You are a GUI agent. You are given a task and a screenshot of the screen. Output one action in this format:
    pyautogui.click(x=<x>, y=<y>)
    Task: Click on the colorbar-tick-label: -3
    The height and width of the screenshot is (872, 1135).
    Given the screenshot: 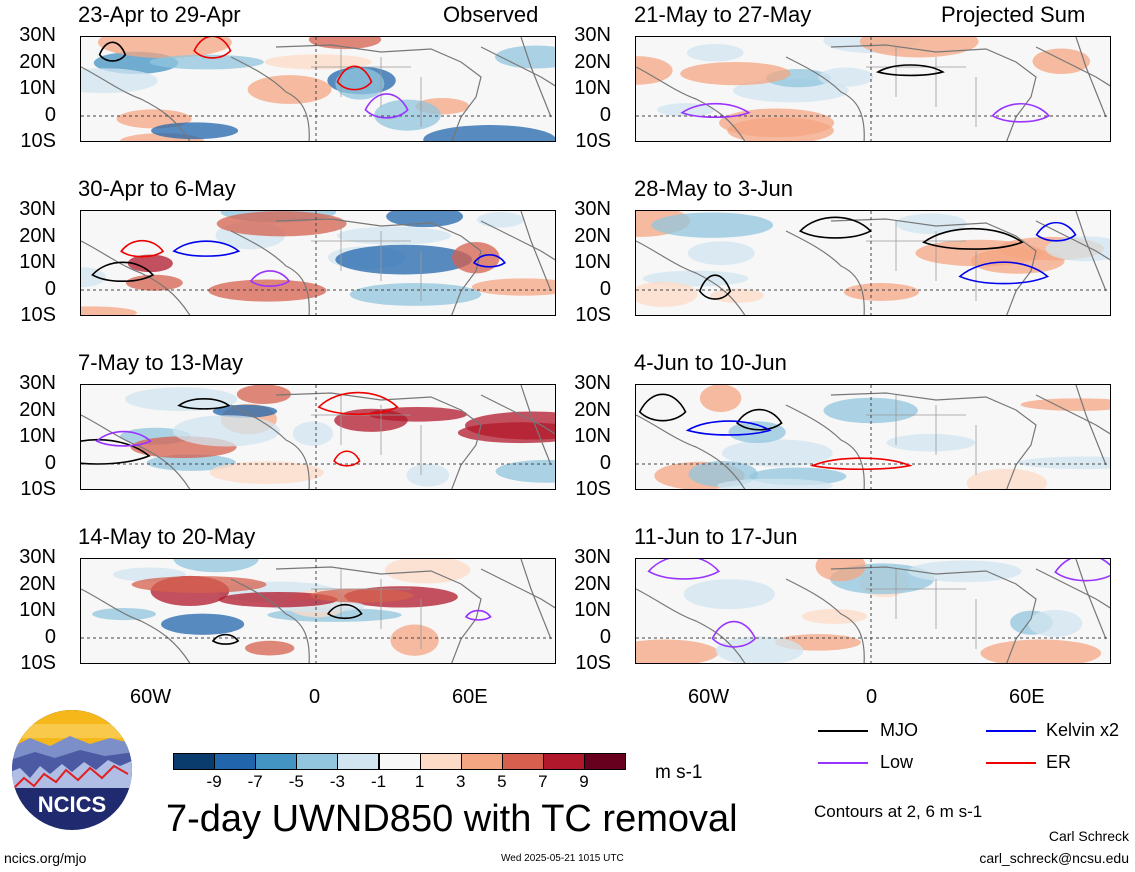 What is the action you would take?
    pyautogui.click(x=337, y=781)
    